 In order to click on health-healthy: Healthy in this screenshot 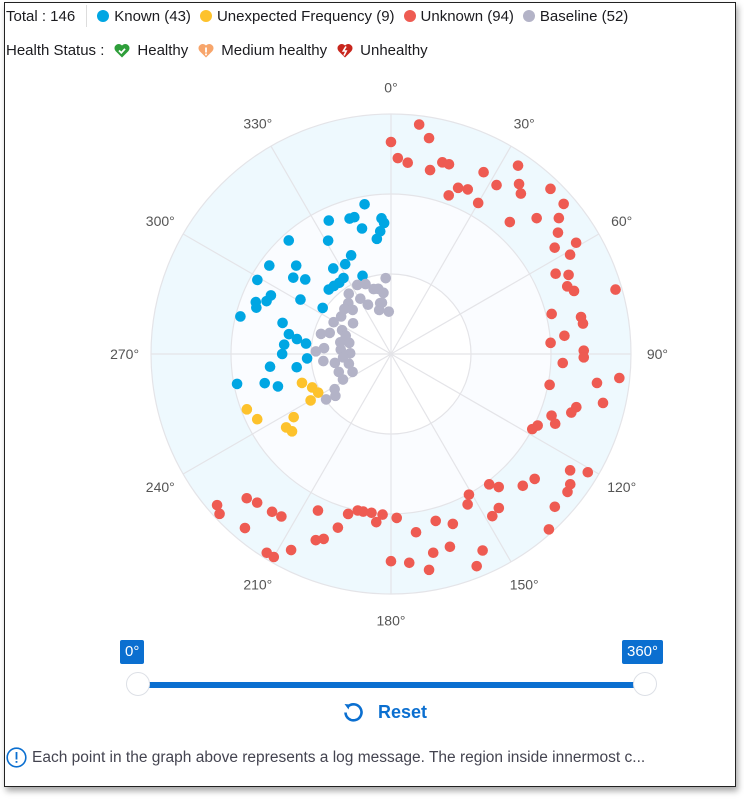, I will do `click(151, 50)`.